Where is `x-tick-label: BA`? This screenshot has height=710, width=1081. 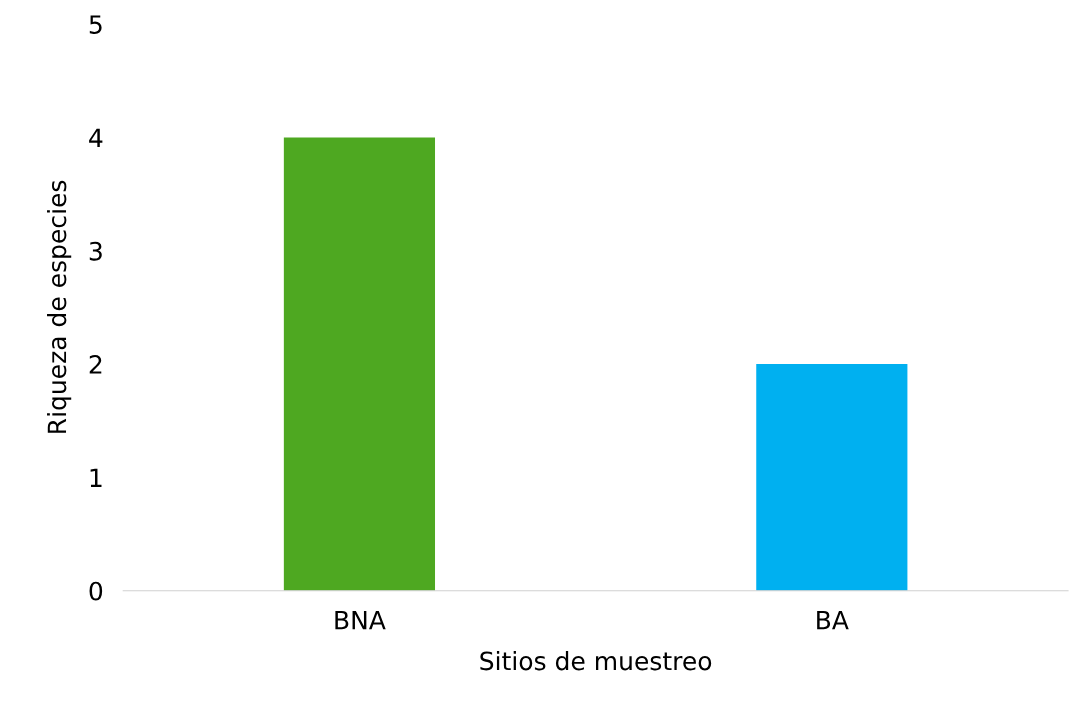
x-tick-label: BA is located at coordinates (833, 620).